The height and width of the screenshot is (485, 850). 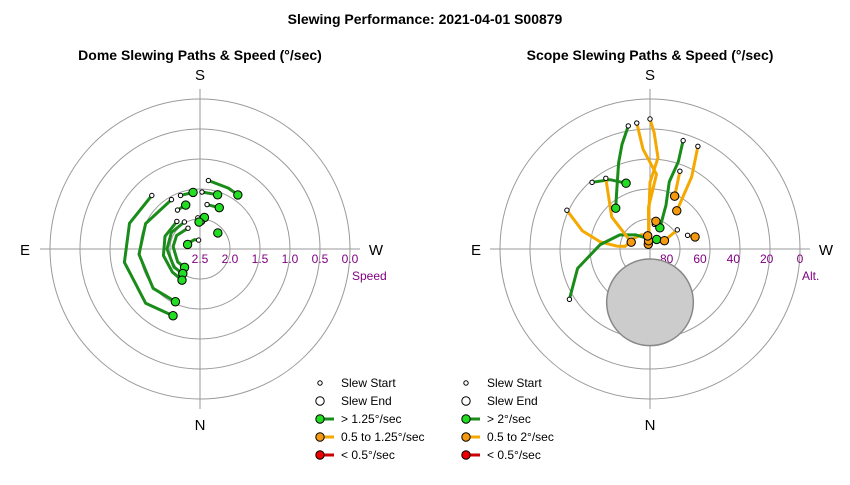 What do you see at coordinates (826, 250) in the screenshot?
I see `scope-compass-right: W` at bounding box center [826, 250].